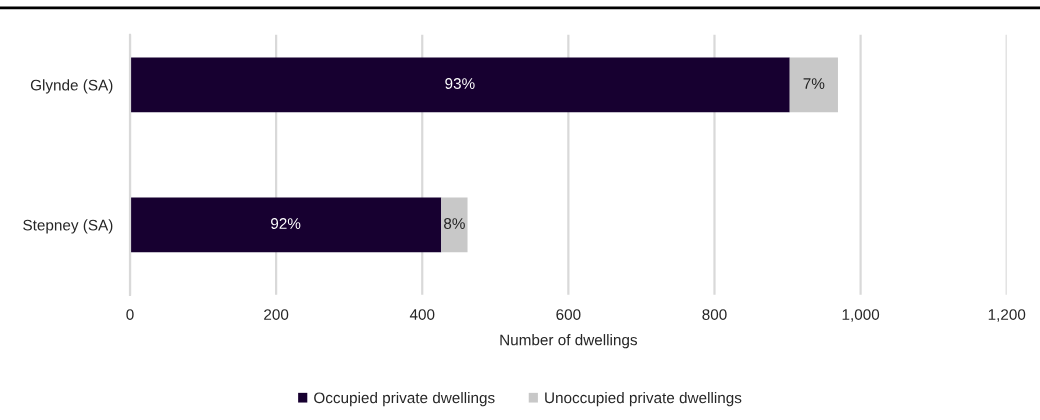 The image size is (1040, 420). I want to click on x-tick-label: 0, so click(130, 314).